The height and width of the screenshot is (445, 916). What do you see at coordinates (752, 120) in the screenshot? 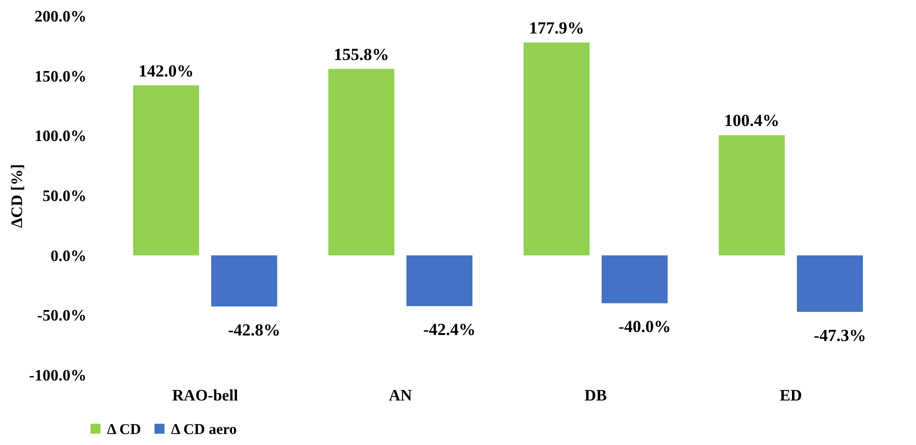
I see `data-label: 100.4%` at bounding box center [752, 120].